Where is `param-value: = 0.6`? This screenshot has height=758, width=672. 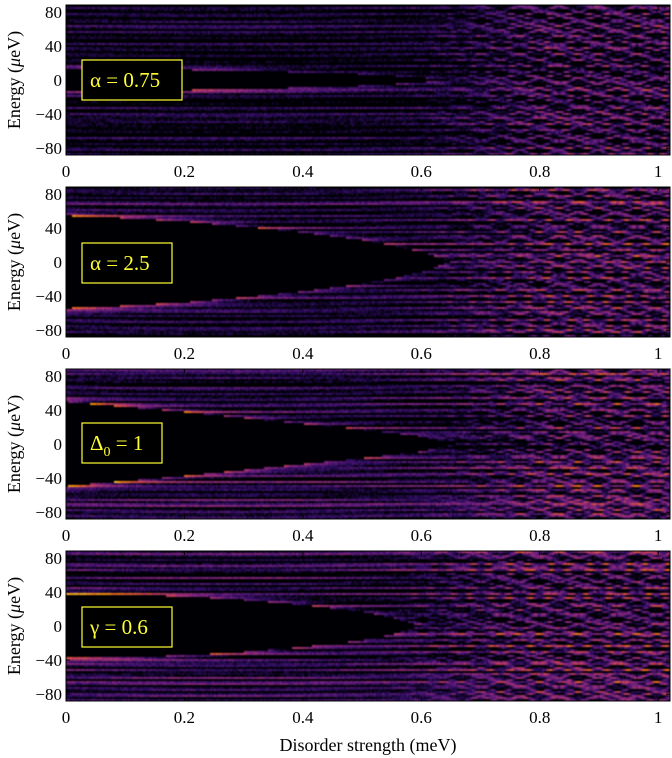
param-value: = 0.6 is located at coordinates (123, 627).